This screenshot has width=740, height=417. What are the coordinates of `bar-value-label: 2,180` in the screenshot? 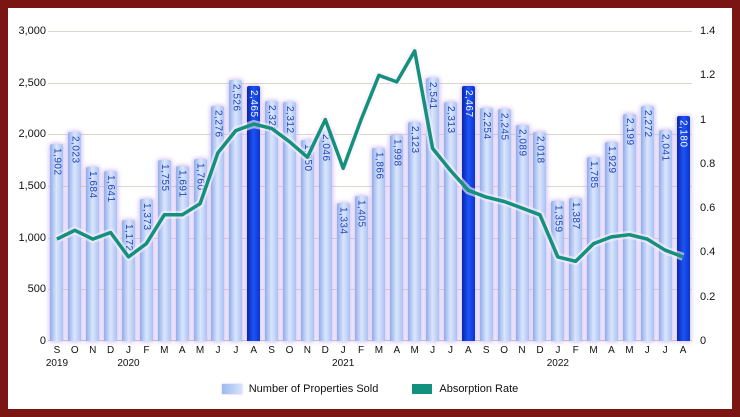 It's located at (683, 133).